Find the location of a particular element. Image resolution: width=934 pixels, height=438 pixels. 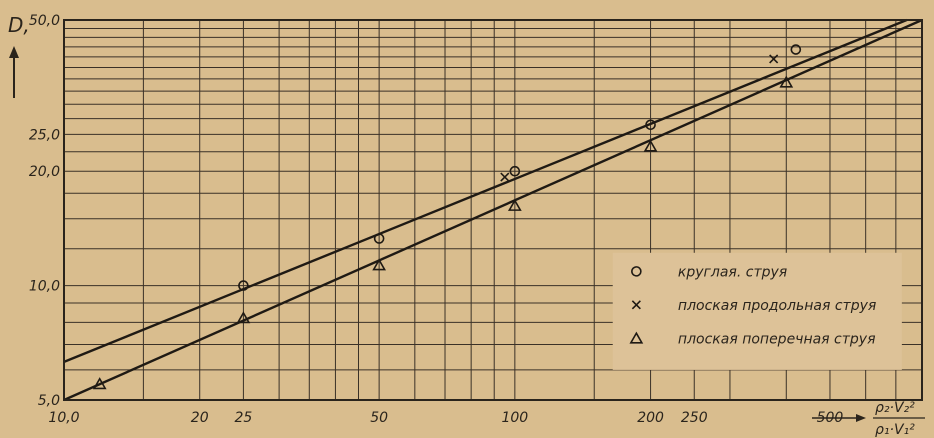

x-tick-label: 50 is located at coordinates (379, 418).